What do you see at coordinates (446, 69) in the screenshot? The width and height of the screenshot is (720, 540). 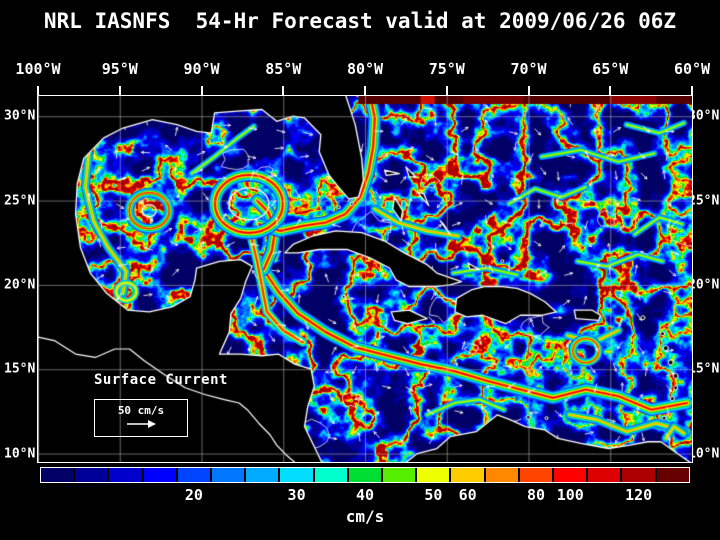 I see `longitude-label: 75°W` at bounding box center [446, 69].